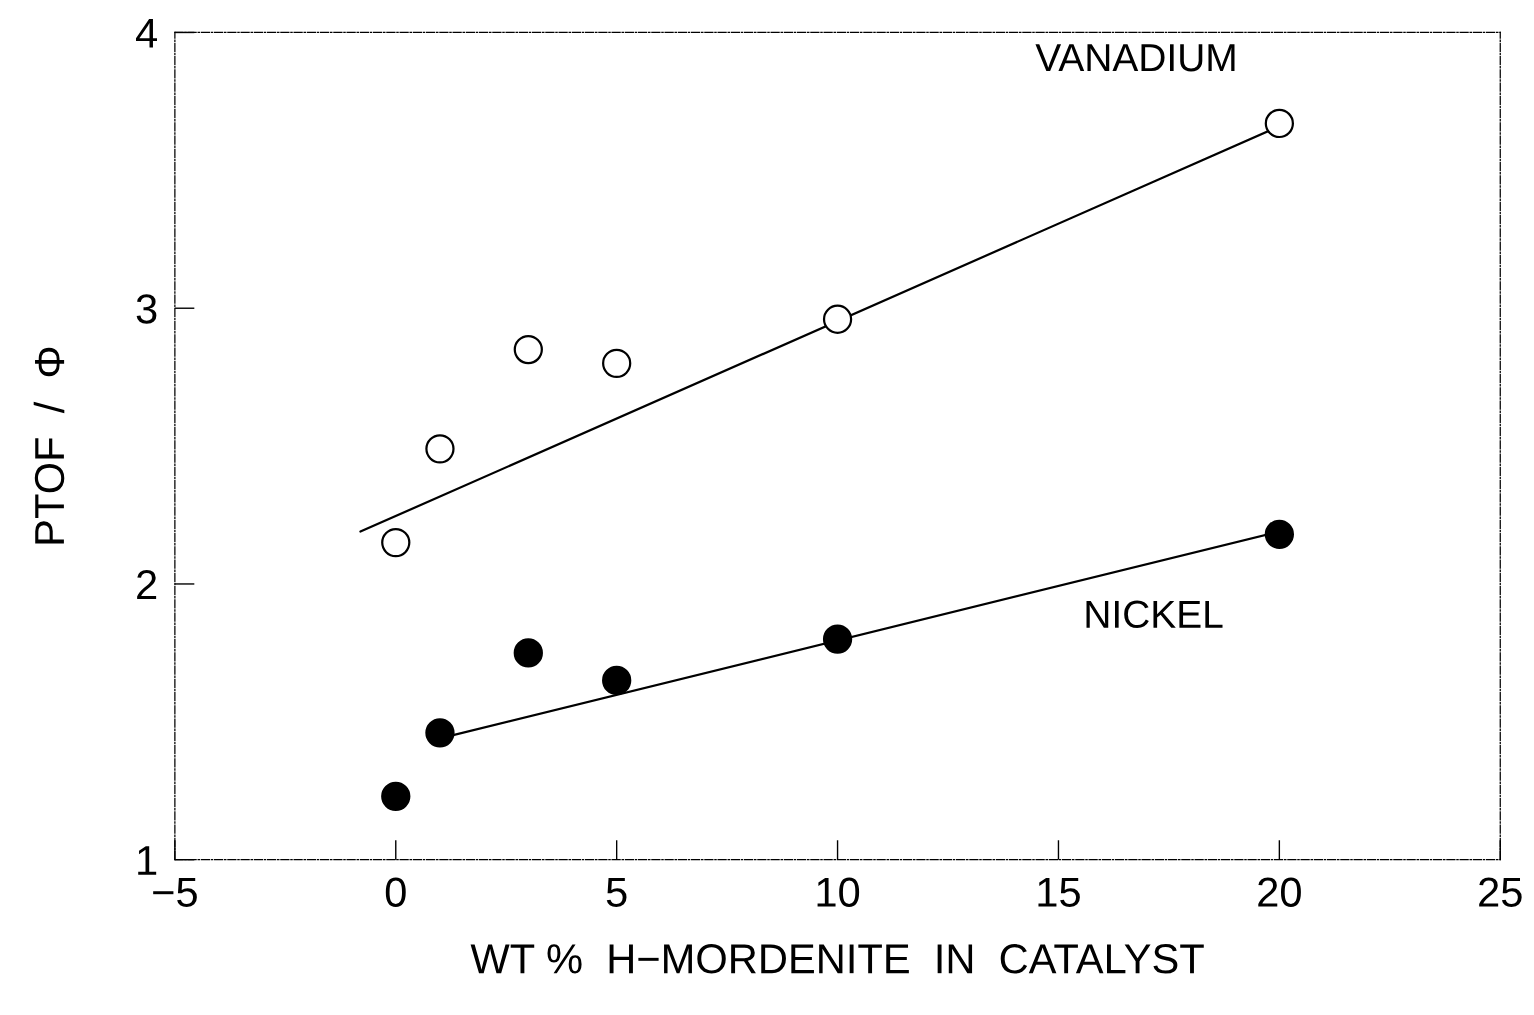  Describe the element at coordinates (146, 309) in the screenshot. I see `y-tick-label: 3` at that location.